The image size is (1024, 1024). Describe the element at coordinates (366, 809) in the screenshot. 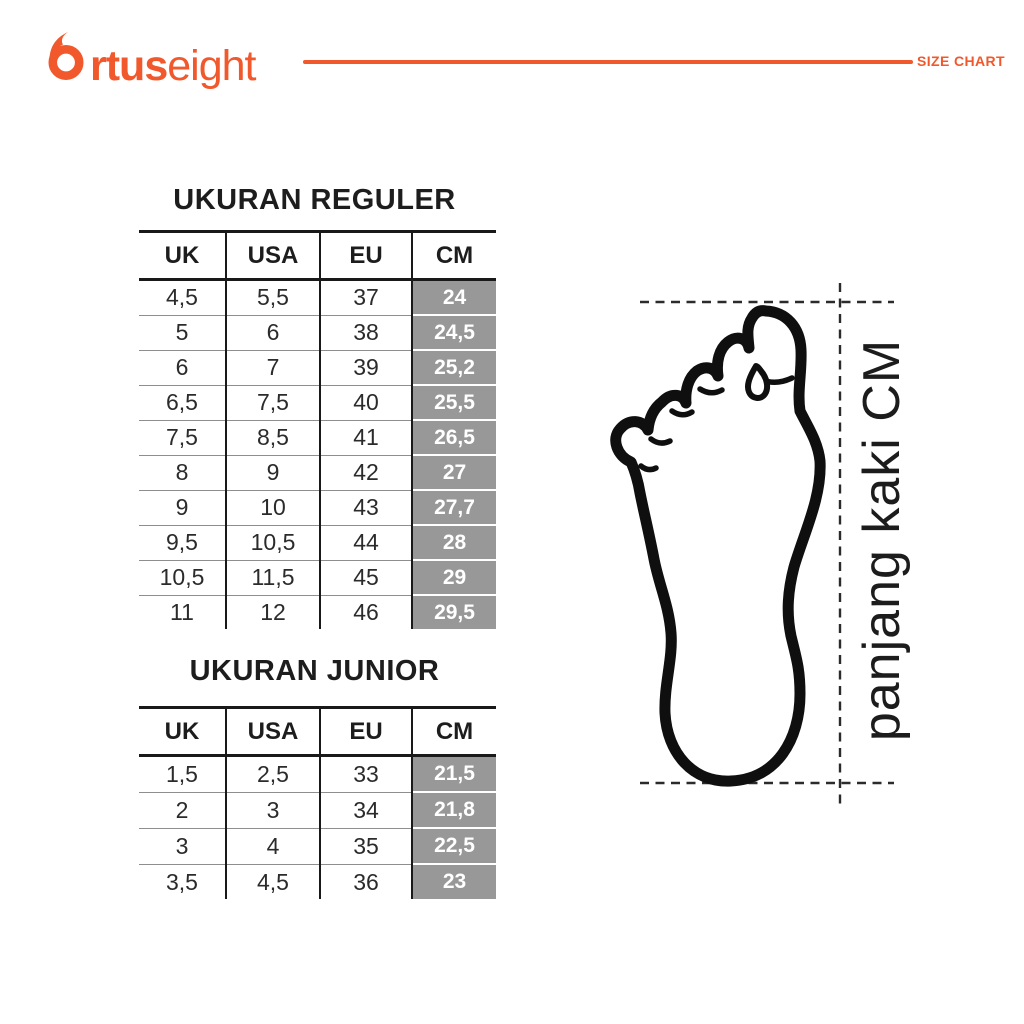

I see `size-value-cell: 34` at that location.